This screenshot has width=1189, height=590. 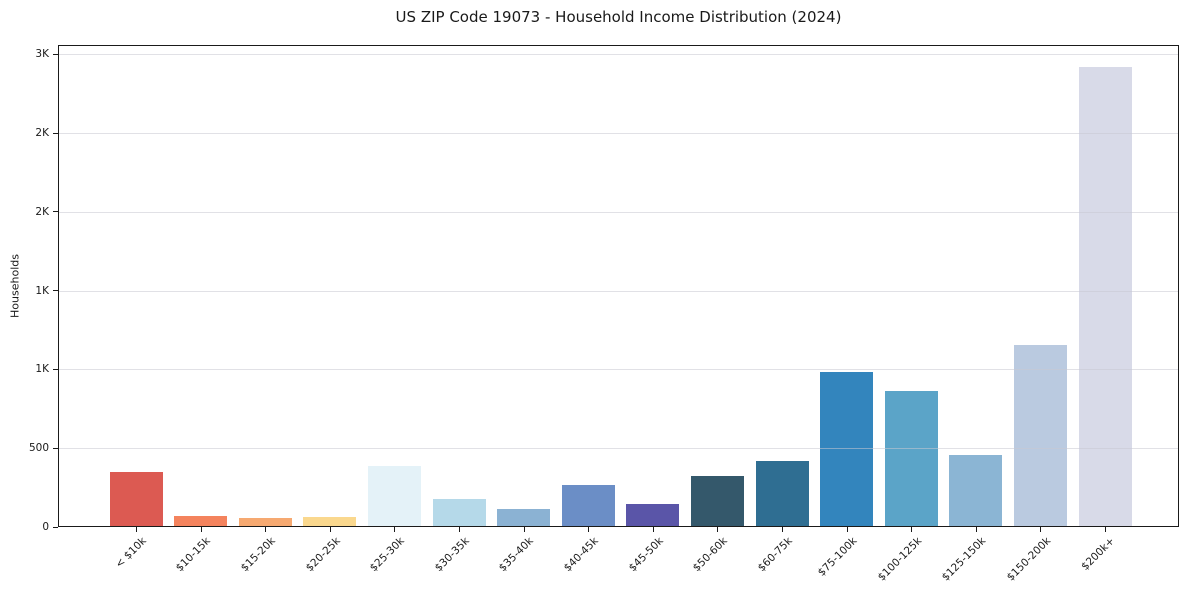 What do you see at coordinates (330, 521) in the screenshot?
I see `bar-20-25k` at bounding box center [330, 521].